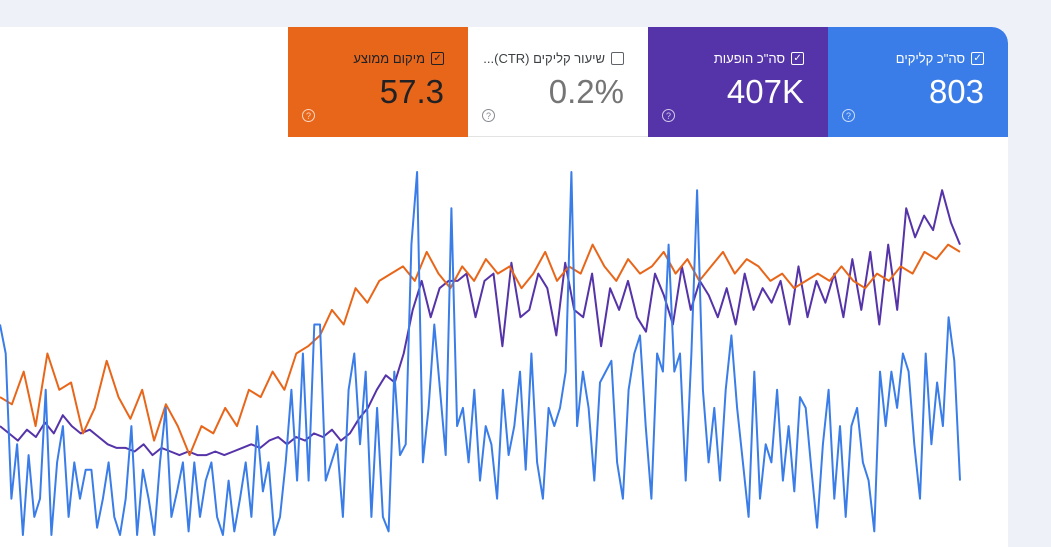 The height and width of the screenshot is (547, 1051). I want to click on metric-value: 407K, so click(765, 91).